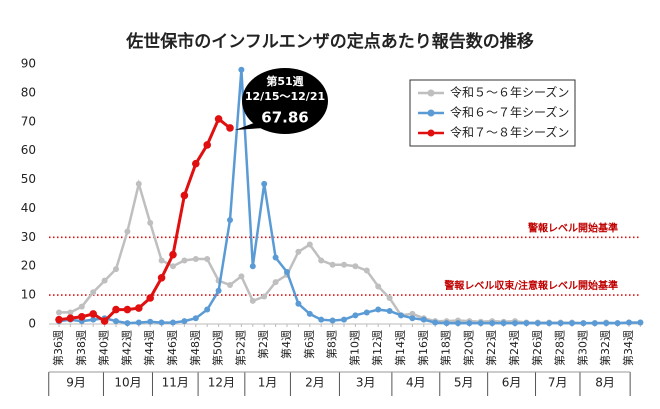 Image resolution: width=660 pixels, height=409 pixels. Describe the element at coordinates (218, 348) in the screenshot. I see `x-tick-label: 第50週` at that location.